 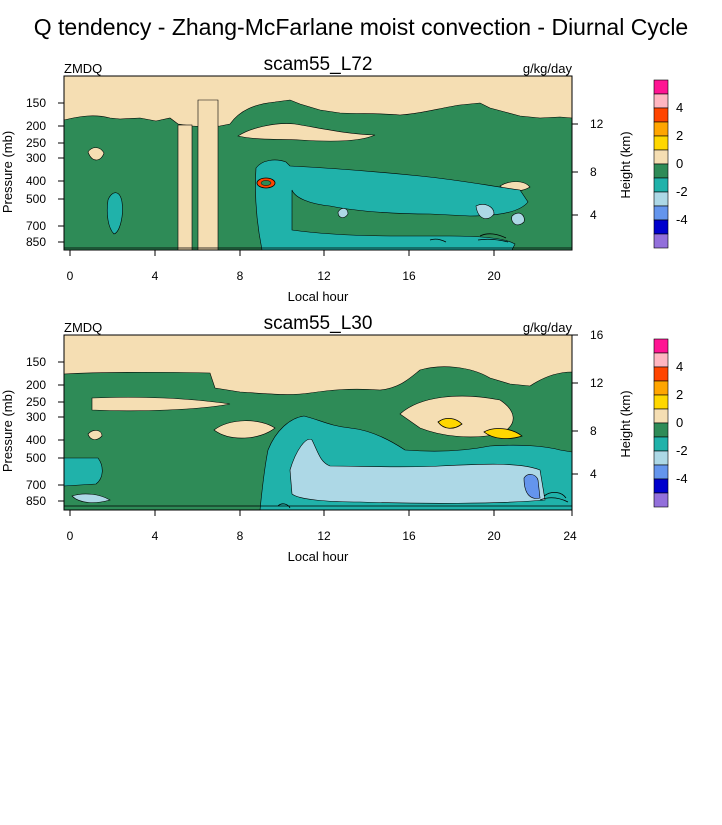 What do you see at coordinates (593, 172) in the screenshot?
I see `panel1-htick-8: 8` at bounding box center [593, 172].